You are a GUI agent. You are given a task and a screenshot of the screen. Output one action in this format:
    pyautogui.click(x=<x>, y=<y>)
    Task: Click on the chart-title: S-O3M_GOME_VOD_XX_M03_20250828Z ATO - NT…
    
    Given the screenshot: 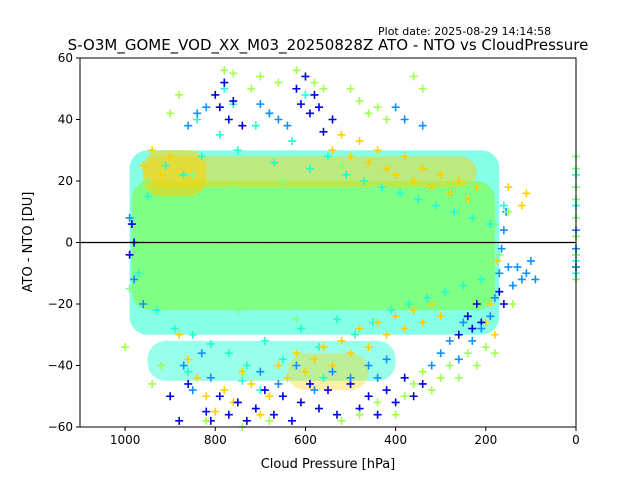 What is the action you would take?
    pyautogui.click(x=328, y=45)
    